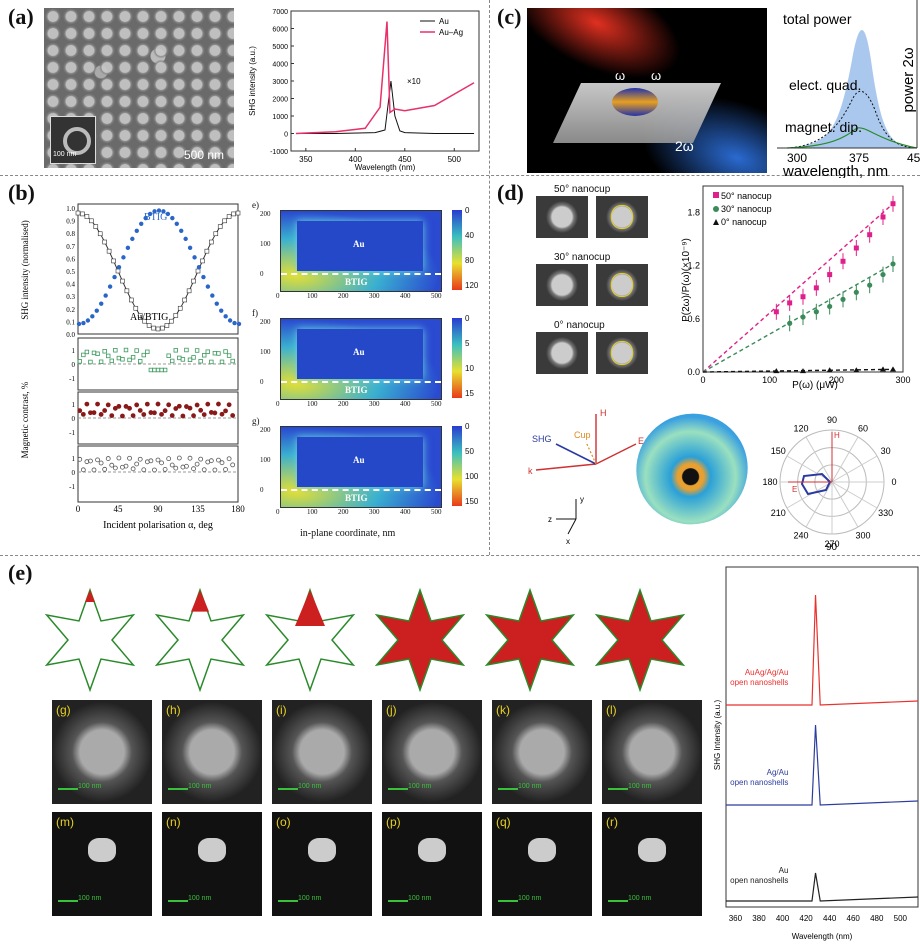 The height and width of the screenshot is (945, 920). Describe the element at coordinates (815, 385) in the screenshot. I see `chart-d-xlabel: P(ω) (μW)` at that location.